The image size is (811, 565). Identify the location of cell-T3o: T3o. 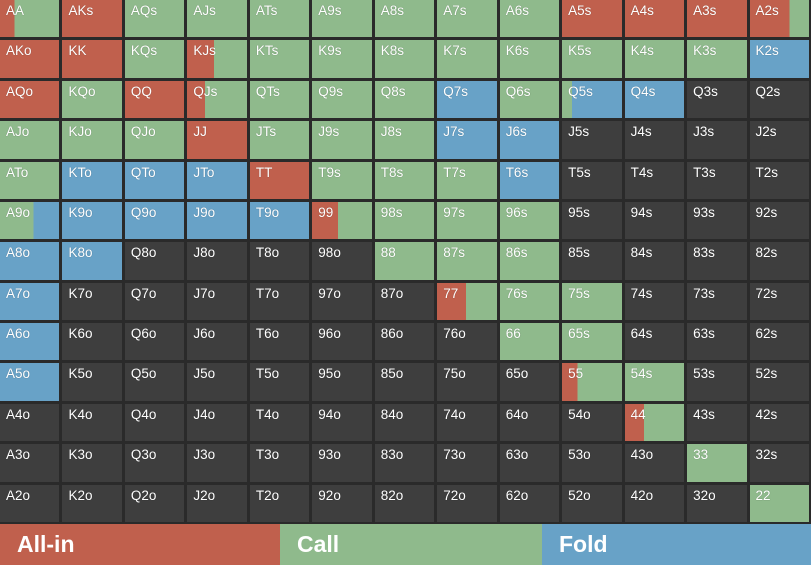
(279, 463).